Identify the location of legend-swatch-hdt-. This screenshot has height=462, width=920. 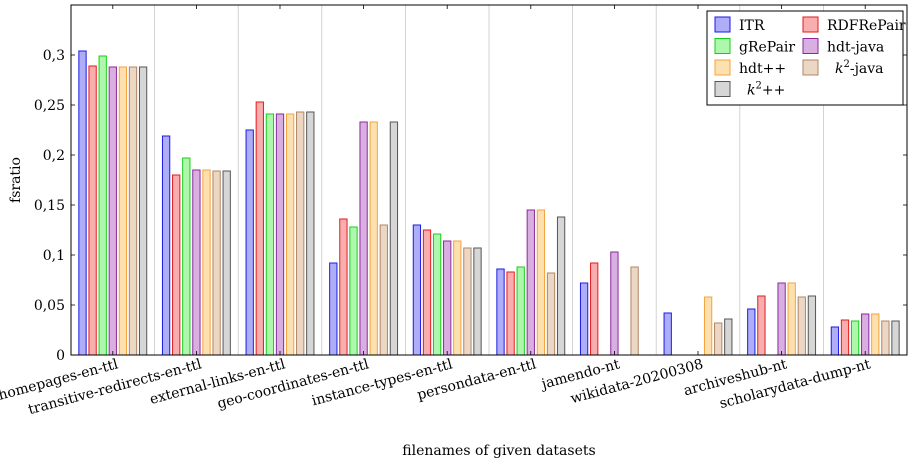
(722, 67).